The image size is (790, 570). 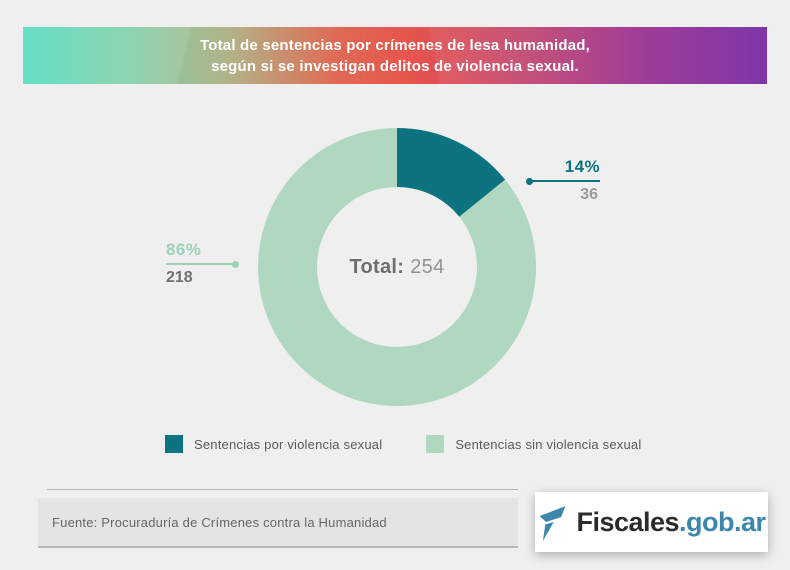 I want to click on callout-value-36: 36, so click(x=589, y=194).